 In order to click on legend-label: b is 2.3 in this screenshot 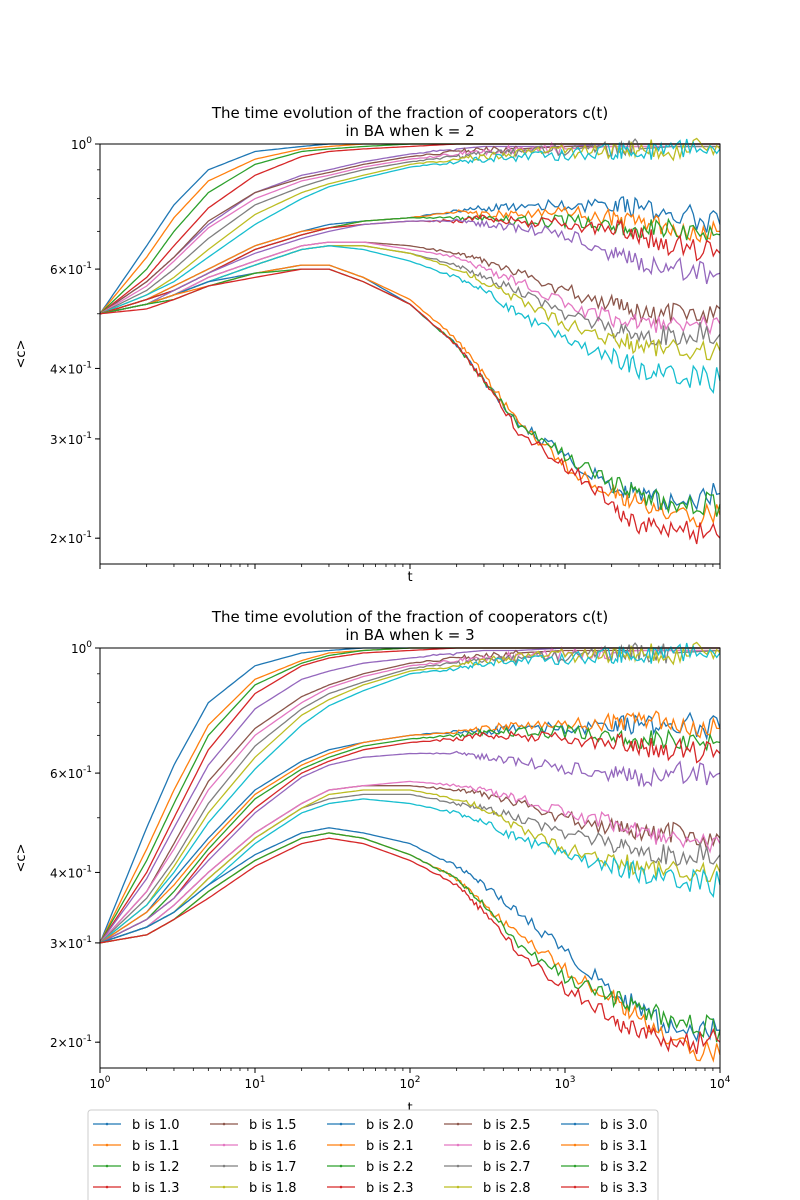, I will do `click(390, 1188)`.